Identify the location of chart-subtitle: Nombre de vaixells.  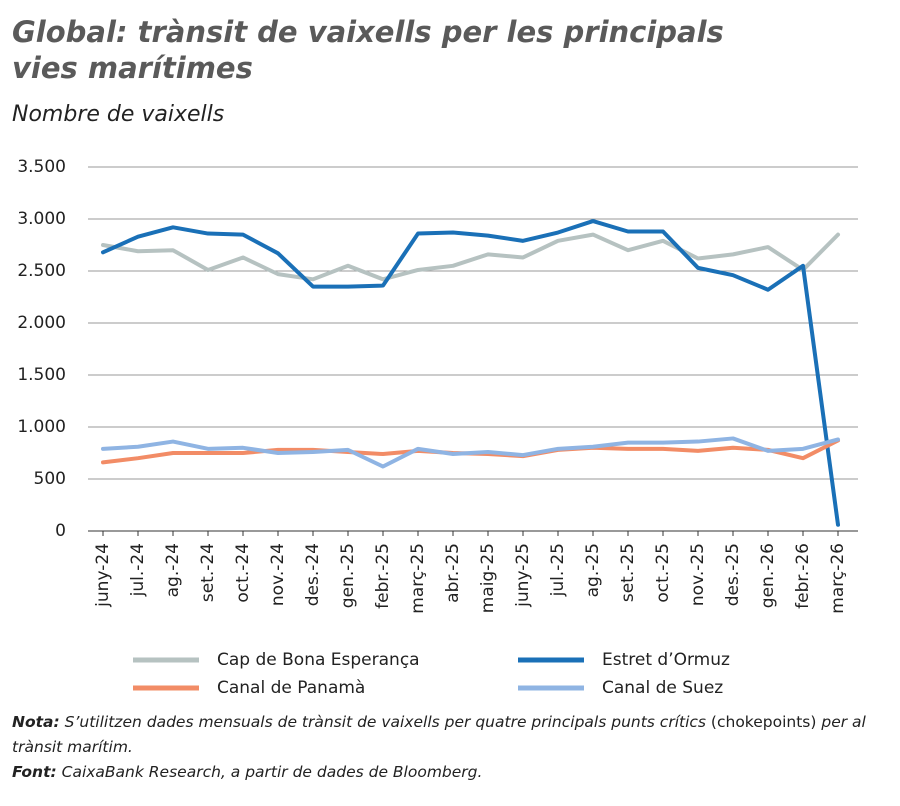
(118, 114).